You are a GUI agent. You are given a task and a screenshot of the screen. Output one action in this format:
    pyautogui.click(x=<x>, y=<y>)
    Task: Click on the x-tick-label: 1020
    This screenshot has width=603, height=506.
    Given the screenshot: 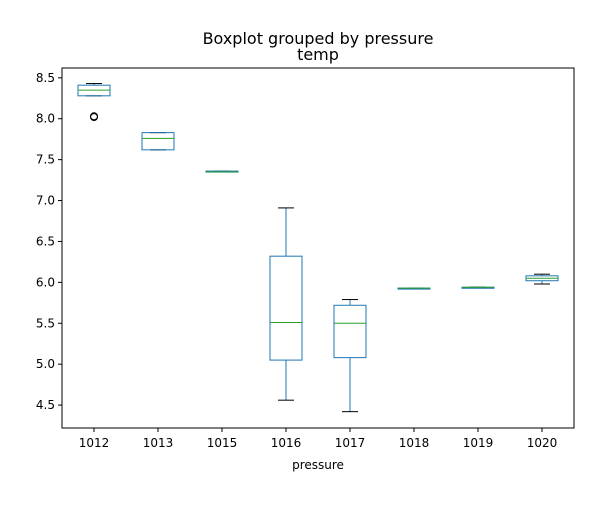 What is the action you would take?
    pyautogui.click(x=542, y=443)
    